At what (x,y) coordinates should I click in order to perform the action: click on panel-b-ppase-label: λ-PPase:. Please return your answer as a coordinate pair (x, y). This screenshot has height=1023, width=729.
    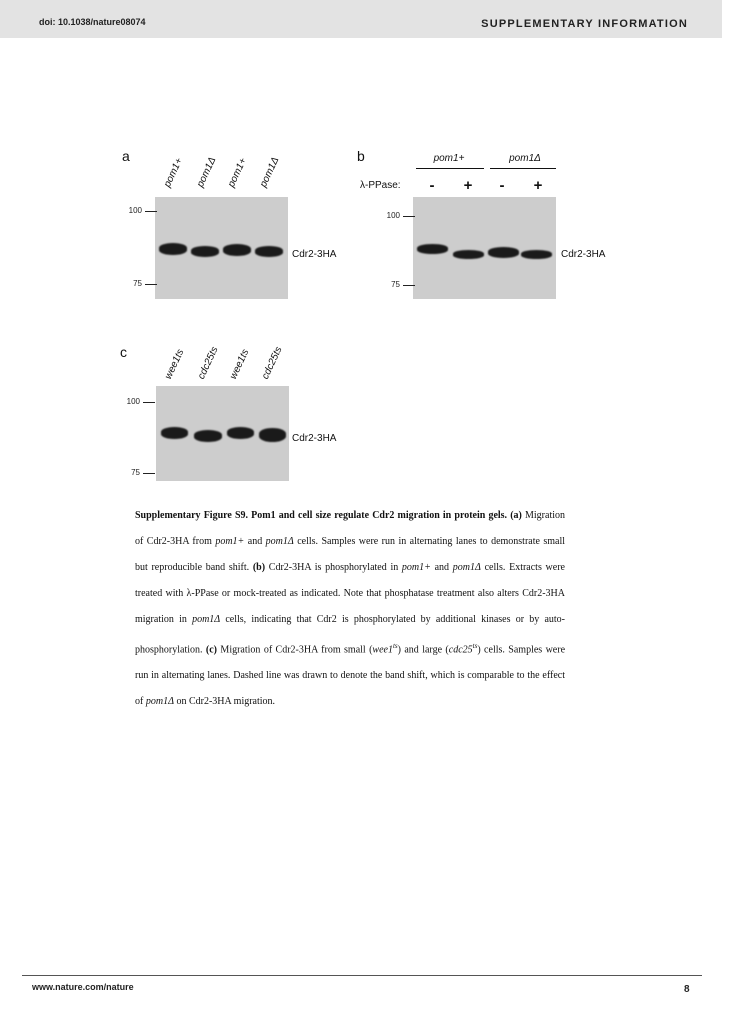
    Looking at the image, I should click on (380, 185).